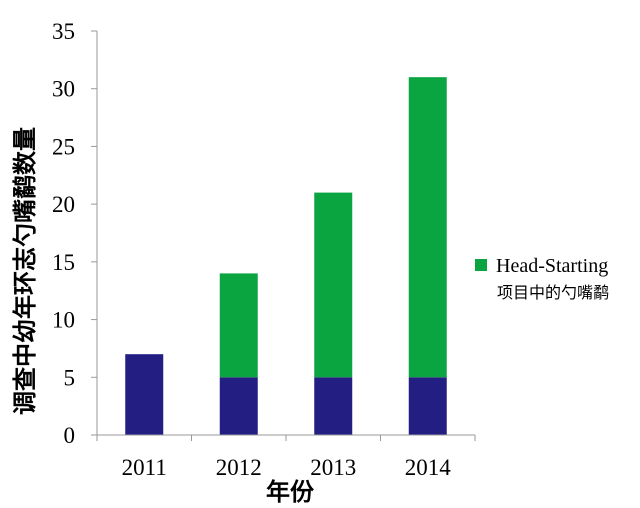 The width and height of the screenshot is (640, 508). Describe the element at coordinates (286, 457) in the screenshot. I see `x-tick-labels: 2011 2012 2013 2014` at that location.